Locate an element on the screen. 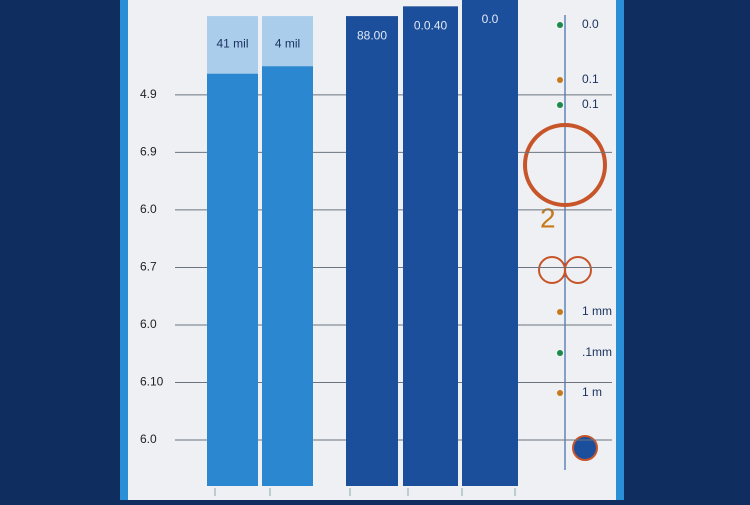 This screenshot has height=505, width=750. bar-label: 0.0 is located at coordinates (490, 19).